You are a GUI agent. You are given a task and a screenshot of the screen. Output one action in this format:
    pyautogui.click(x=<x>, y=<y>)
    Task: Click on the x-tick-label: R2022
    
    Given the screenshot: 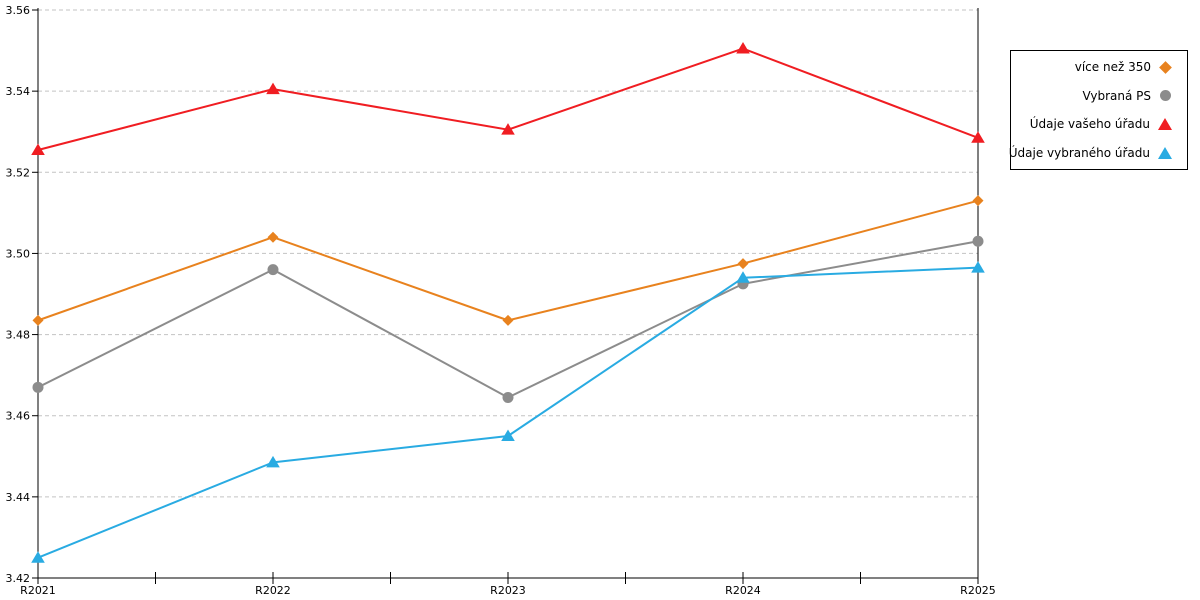 What is the action you would take?
    pyautogui.click(x=273, y=590)
    